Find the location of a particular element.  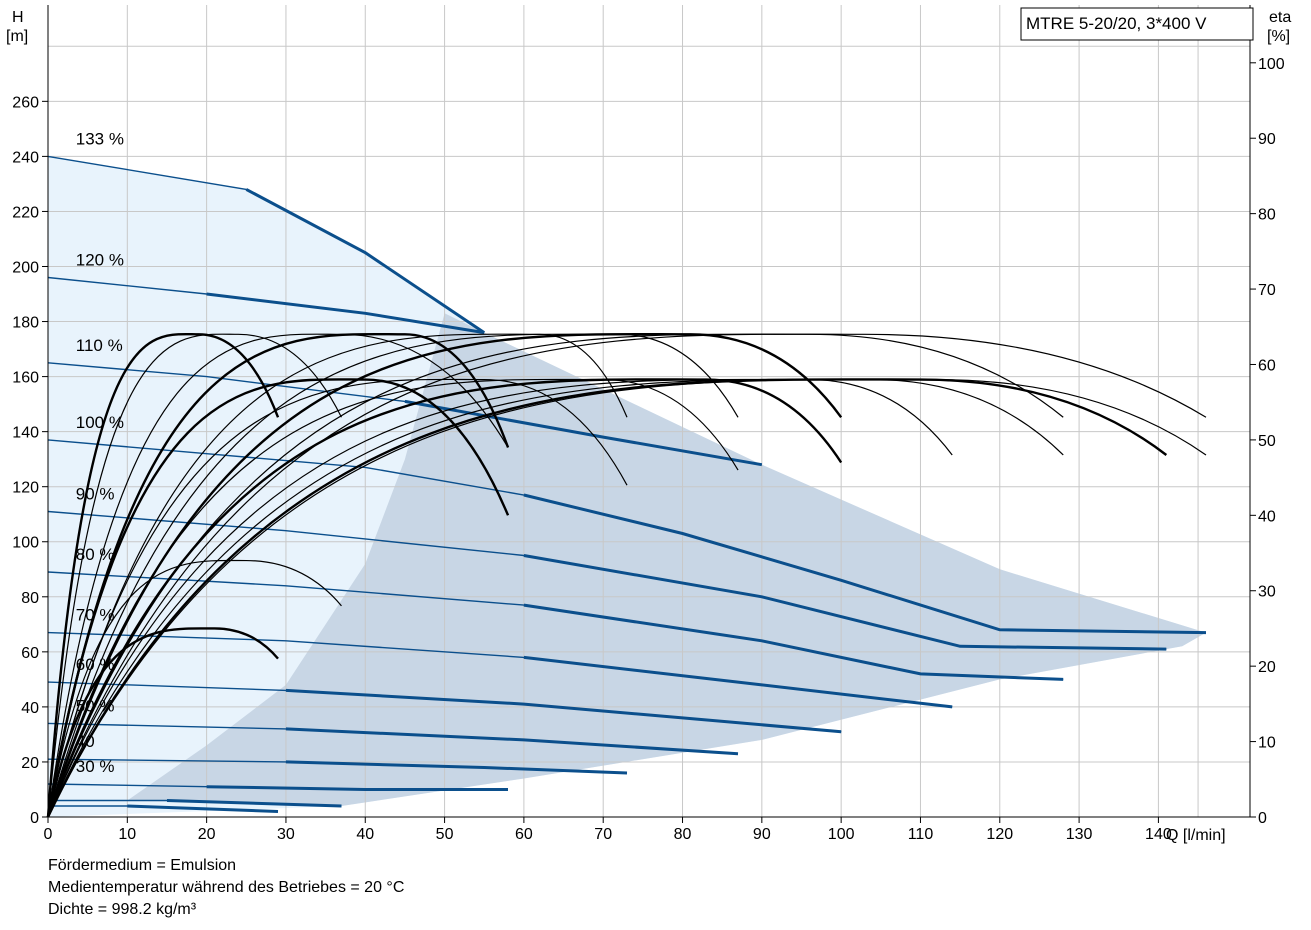

x-tick-label: 140 is located at coordinates (1158, 834).